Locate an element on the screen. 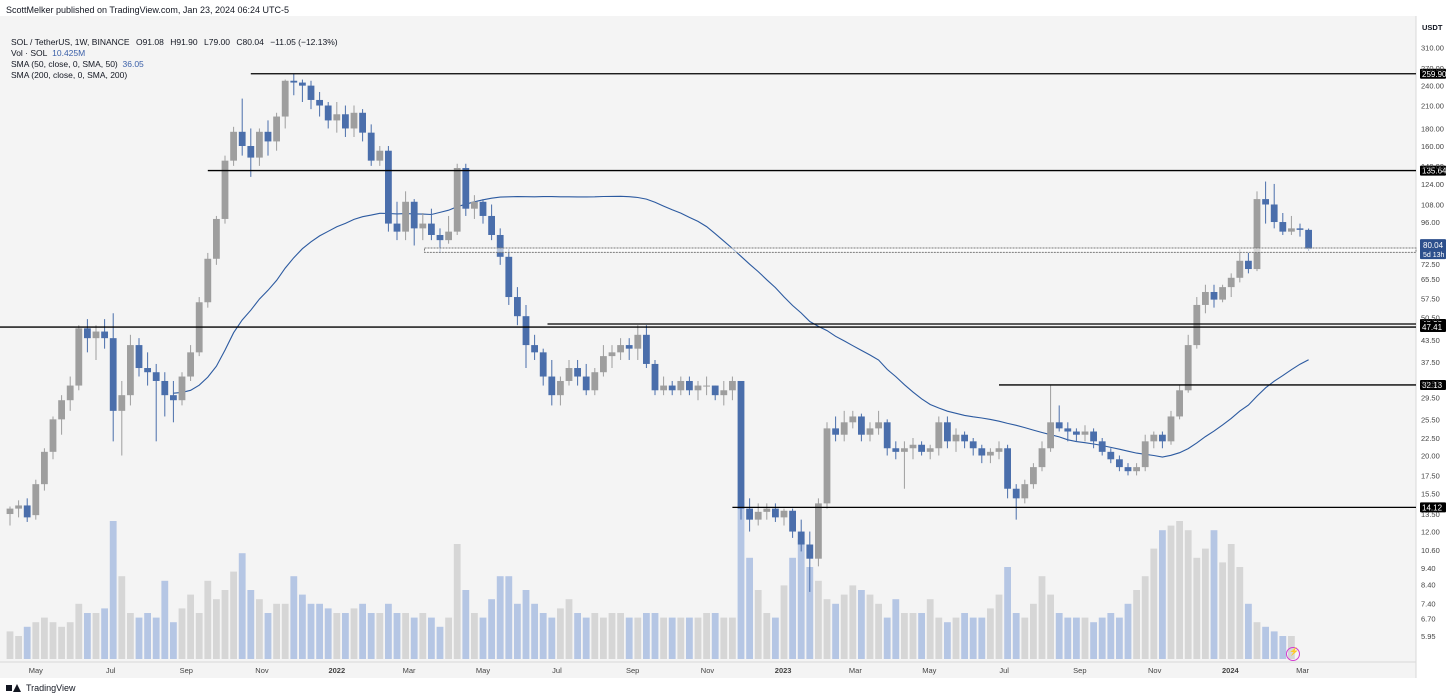 The image size is (1456, 699). y-tick-label: 270.00 is located at coordinates (1432, 68).